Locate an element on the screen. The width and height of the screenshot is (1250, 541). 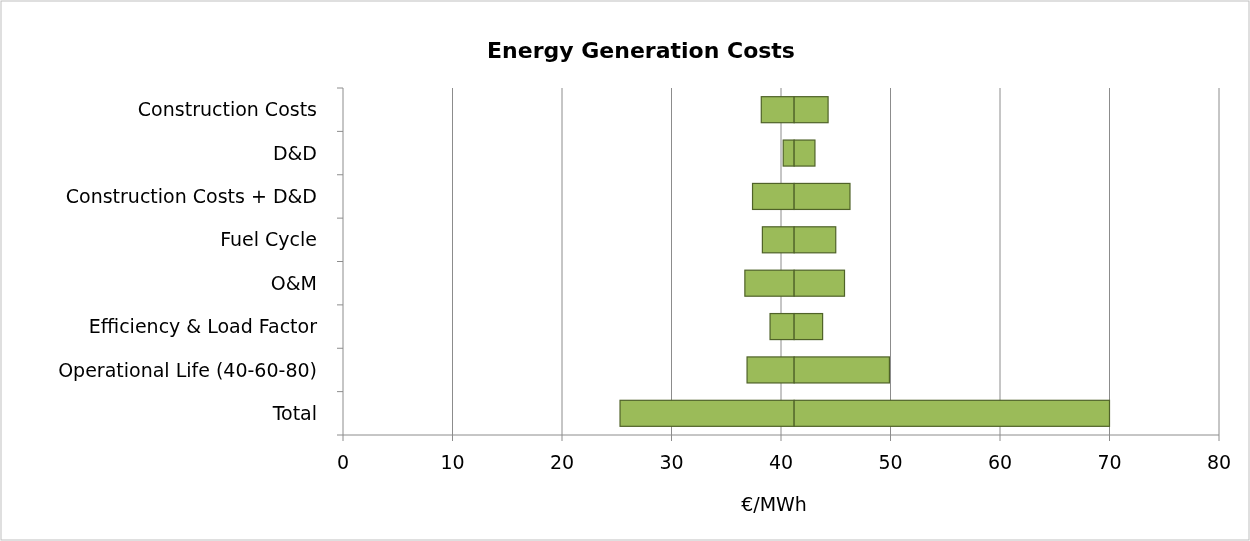
x-tick-label: 60 is located at coordinates (1000, 462).